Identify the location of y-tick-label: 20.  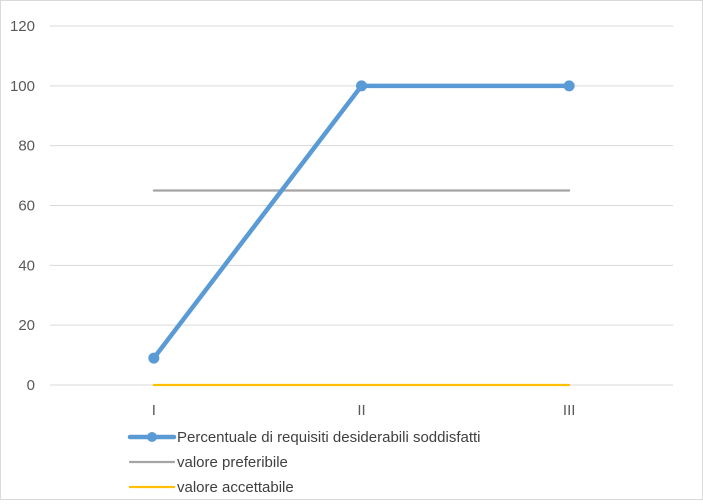
(26, 325).